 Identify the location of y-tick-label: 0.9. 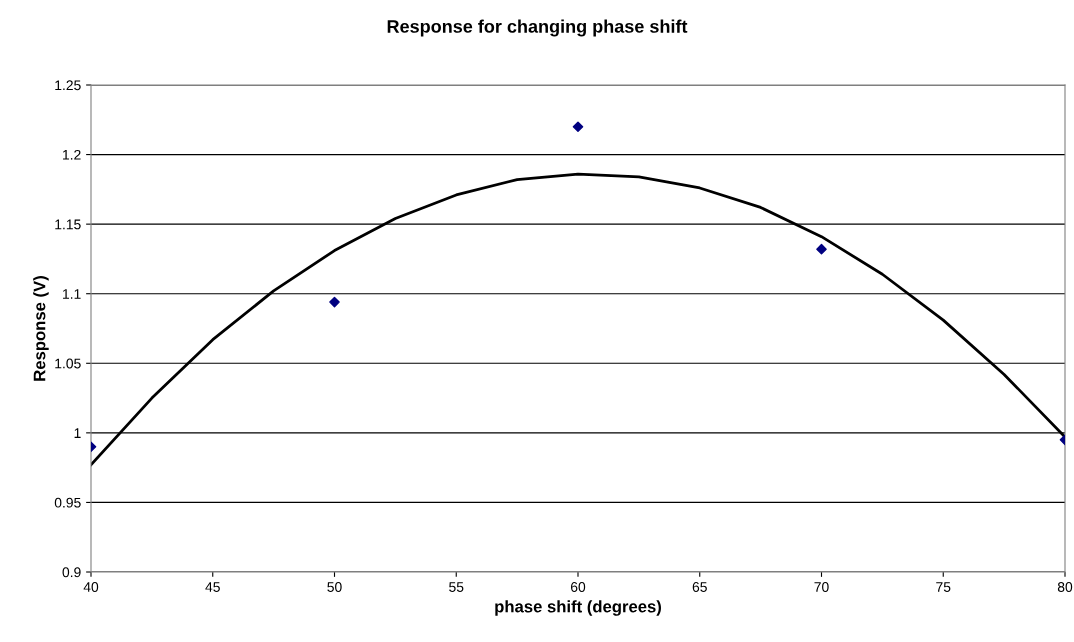
(71, 572).